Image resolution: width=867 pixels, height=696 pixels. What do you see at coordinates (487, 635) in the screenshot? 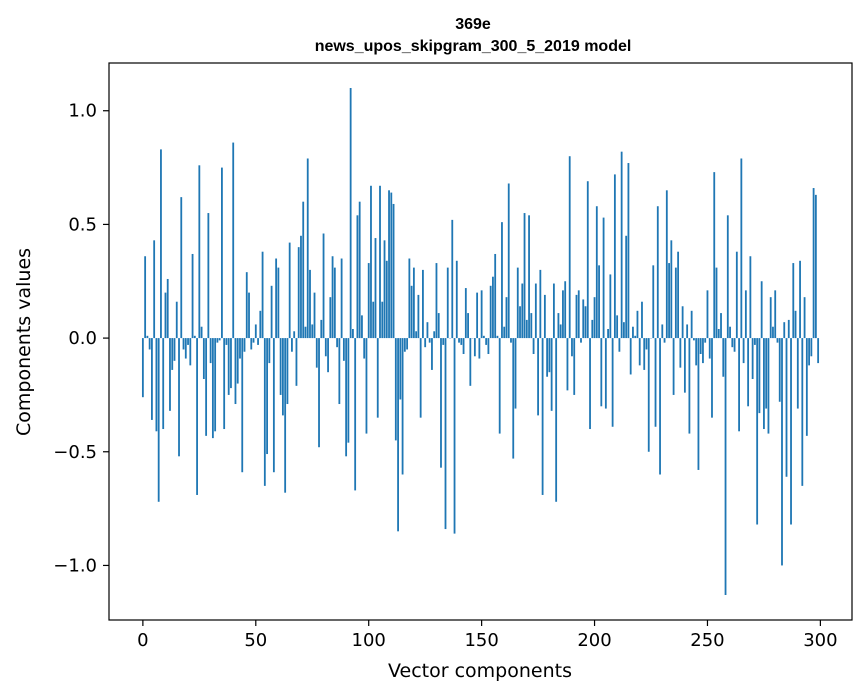
I see `x-axis-ticks: 0 50 100 150 200 250 300` at bounding box center [487, 635].